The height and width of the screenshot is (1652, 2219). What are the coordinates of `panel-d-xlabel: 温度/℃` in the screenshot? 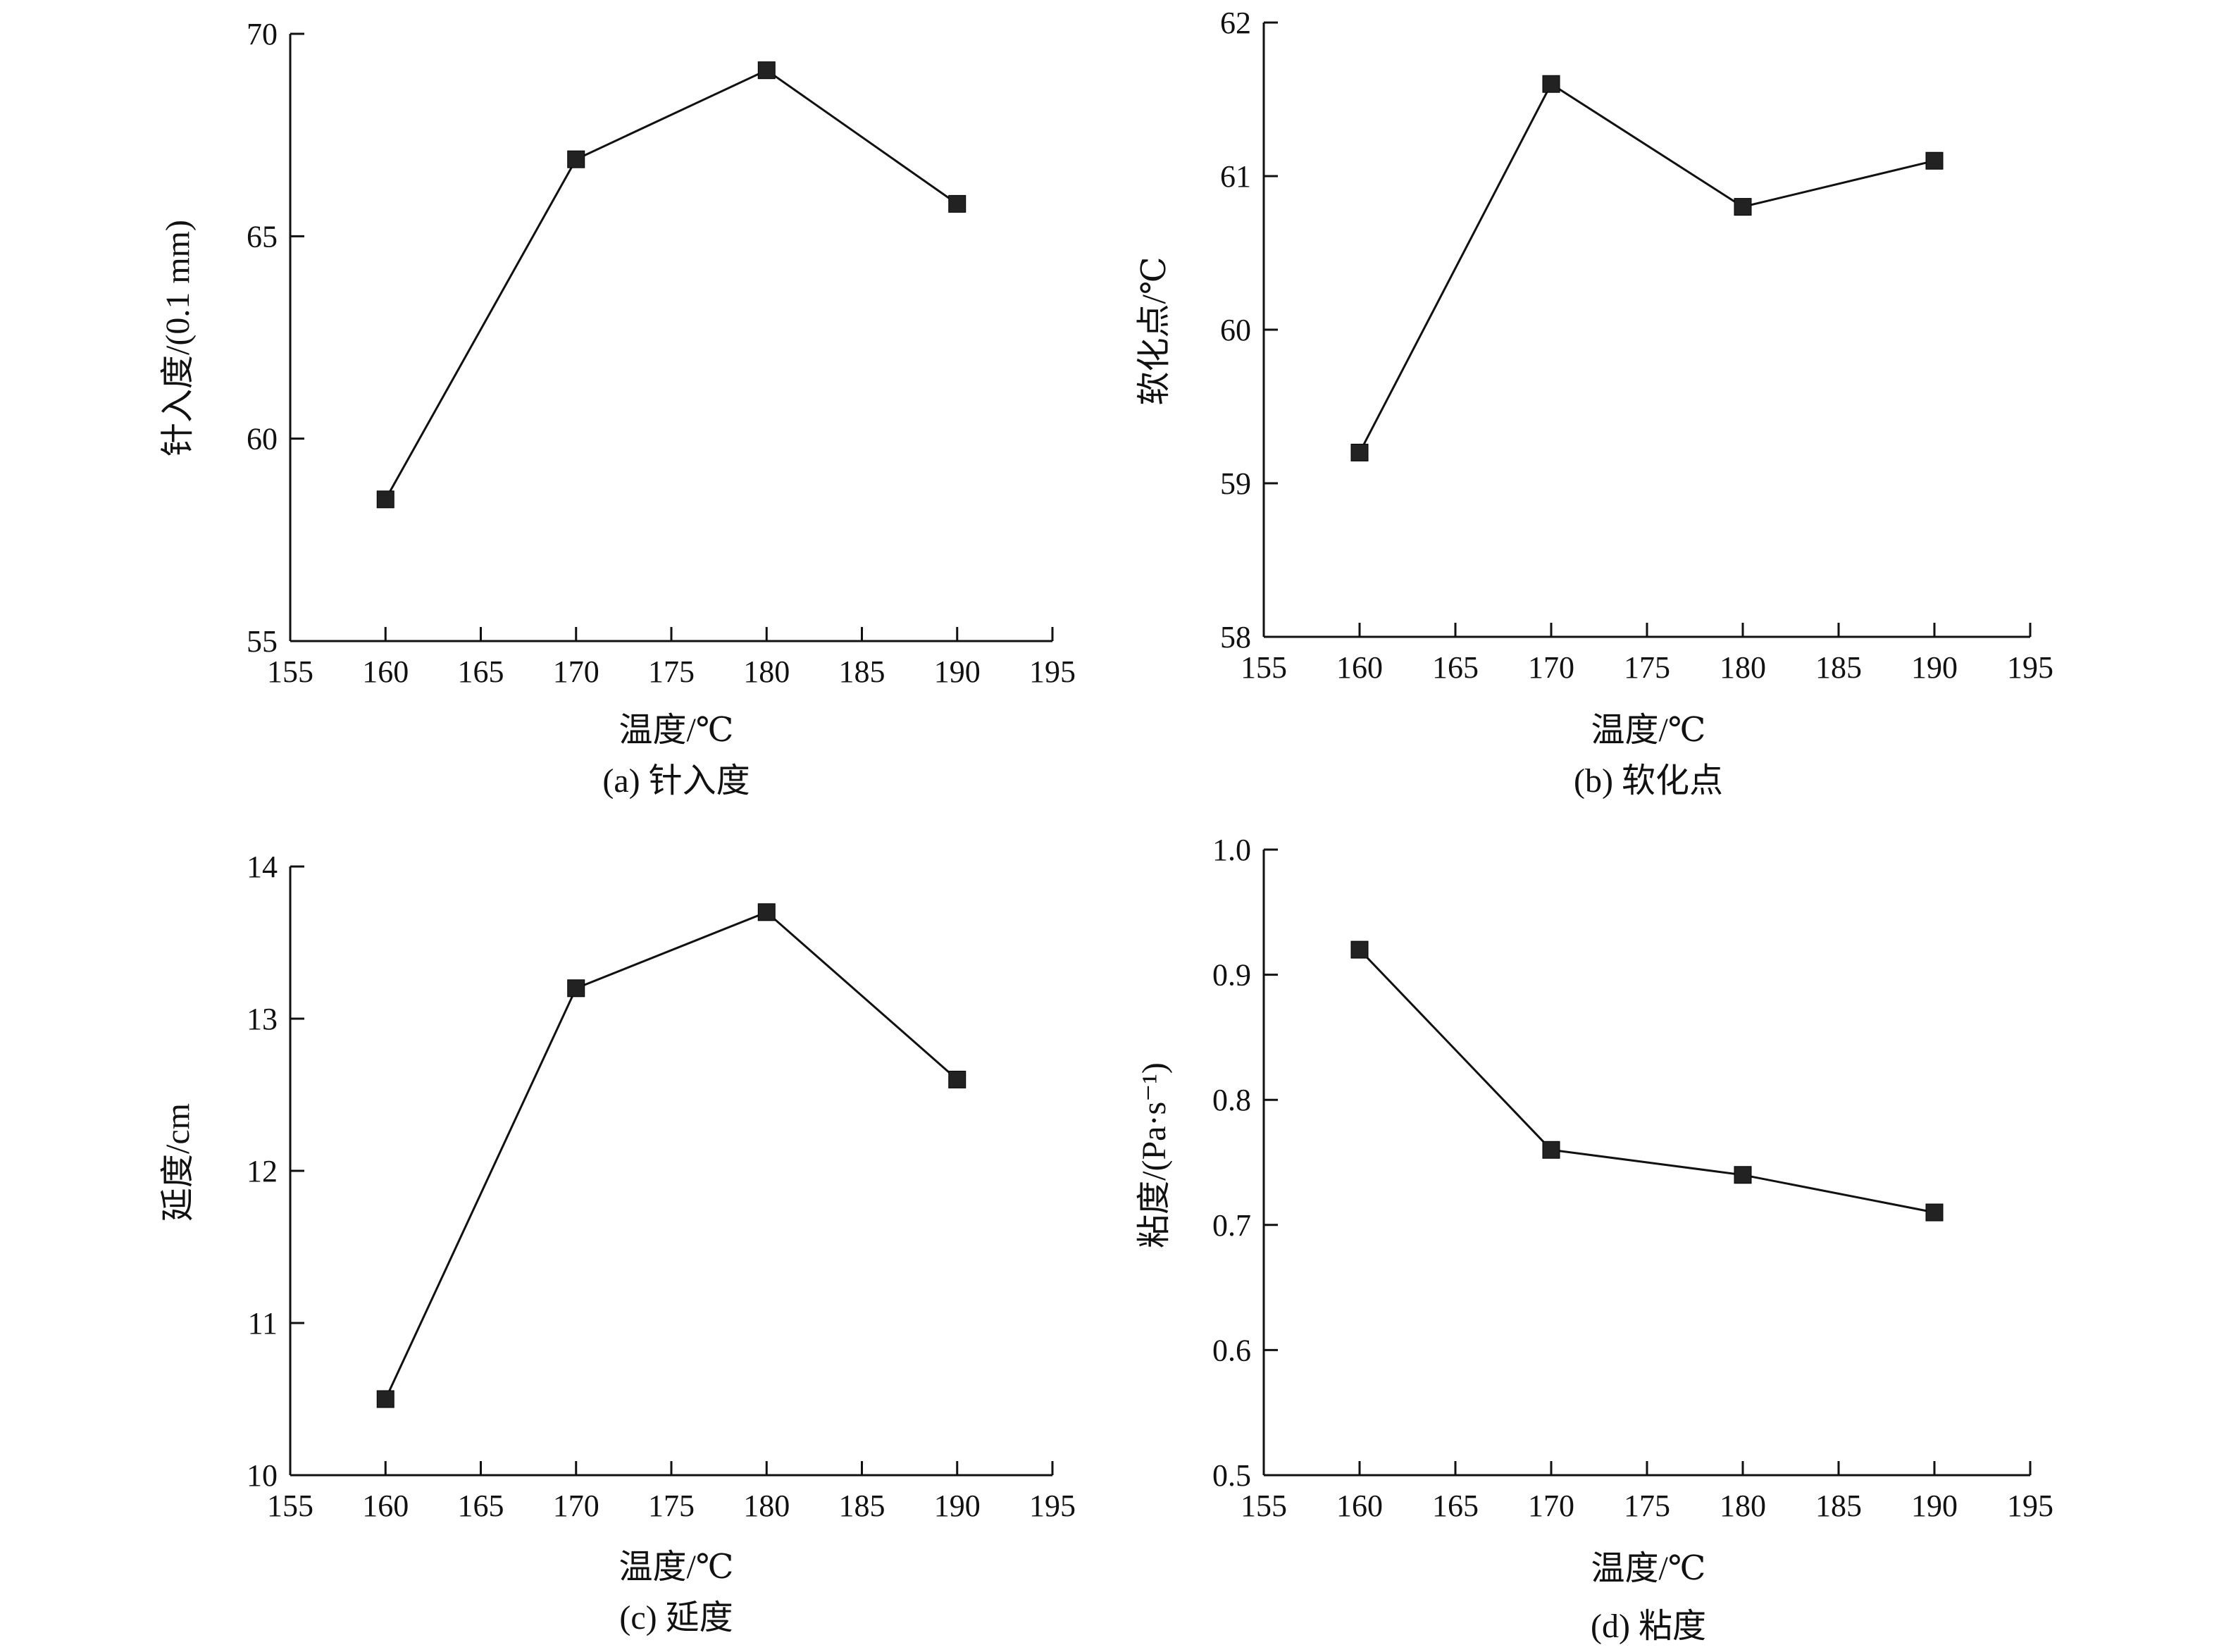 It's located at (1648, 1568).